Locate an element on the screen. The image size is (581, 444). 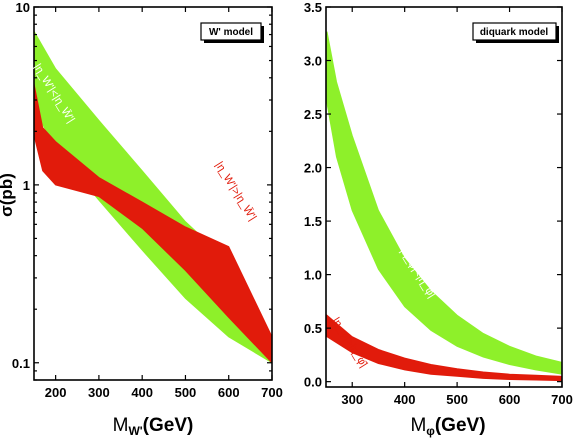
w-prime-legend: W' model is located at coordinates (232, 32).